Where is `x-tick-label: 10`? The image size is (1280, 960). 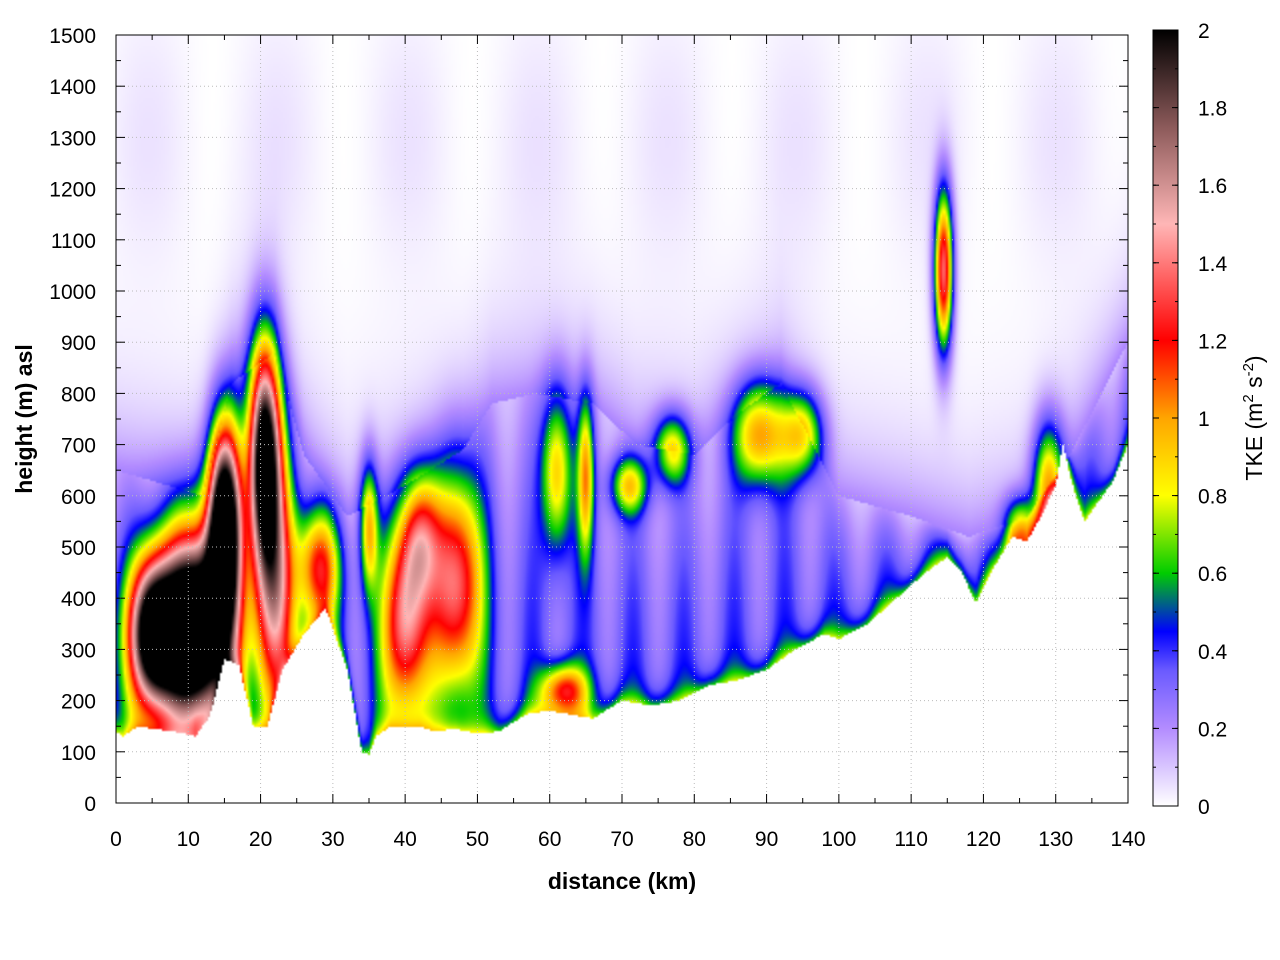
x-tick-label: 10 is located at coordinates (188, 839).